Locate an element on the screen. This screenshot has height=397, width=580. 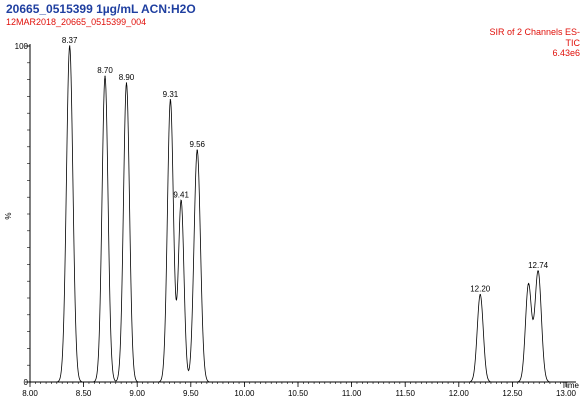
peak-retention-label: 8.70 is located at coordinates (105, 70).